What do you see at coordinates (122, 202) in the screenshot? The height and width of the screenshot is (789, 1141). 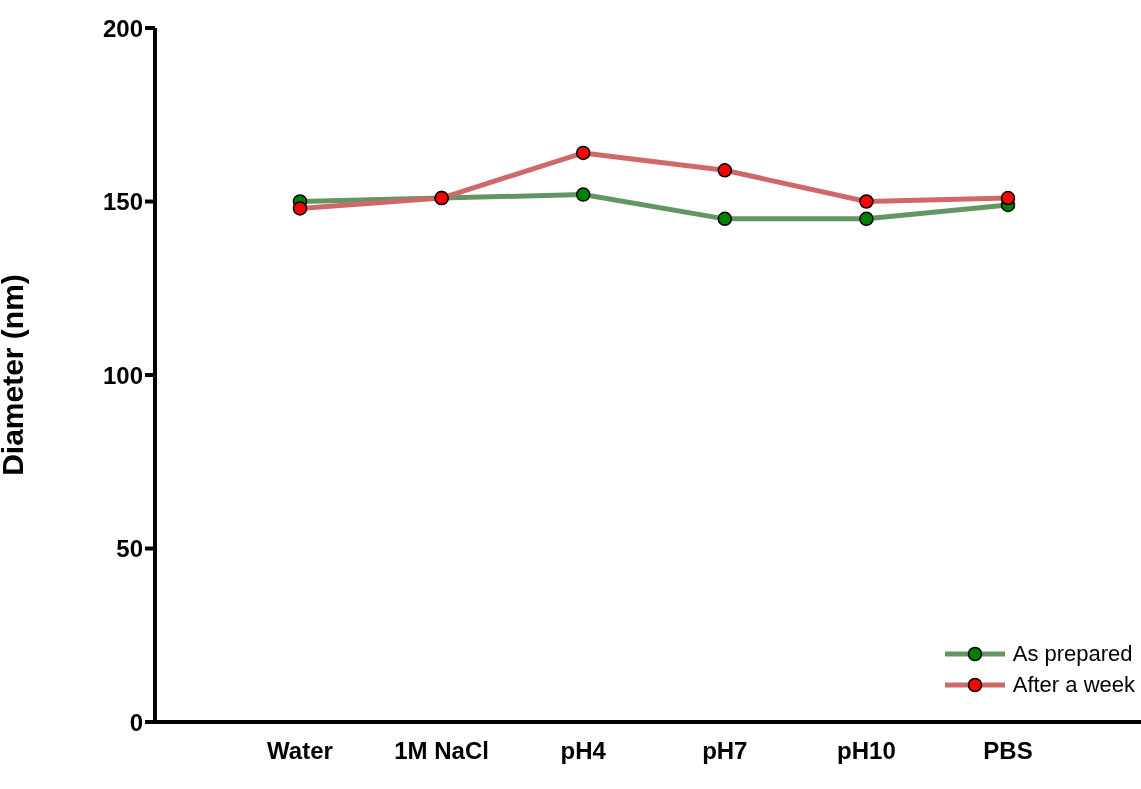 I see `y-tick-label: 150` at bounding box center [122, 202].